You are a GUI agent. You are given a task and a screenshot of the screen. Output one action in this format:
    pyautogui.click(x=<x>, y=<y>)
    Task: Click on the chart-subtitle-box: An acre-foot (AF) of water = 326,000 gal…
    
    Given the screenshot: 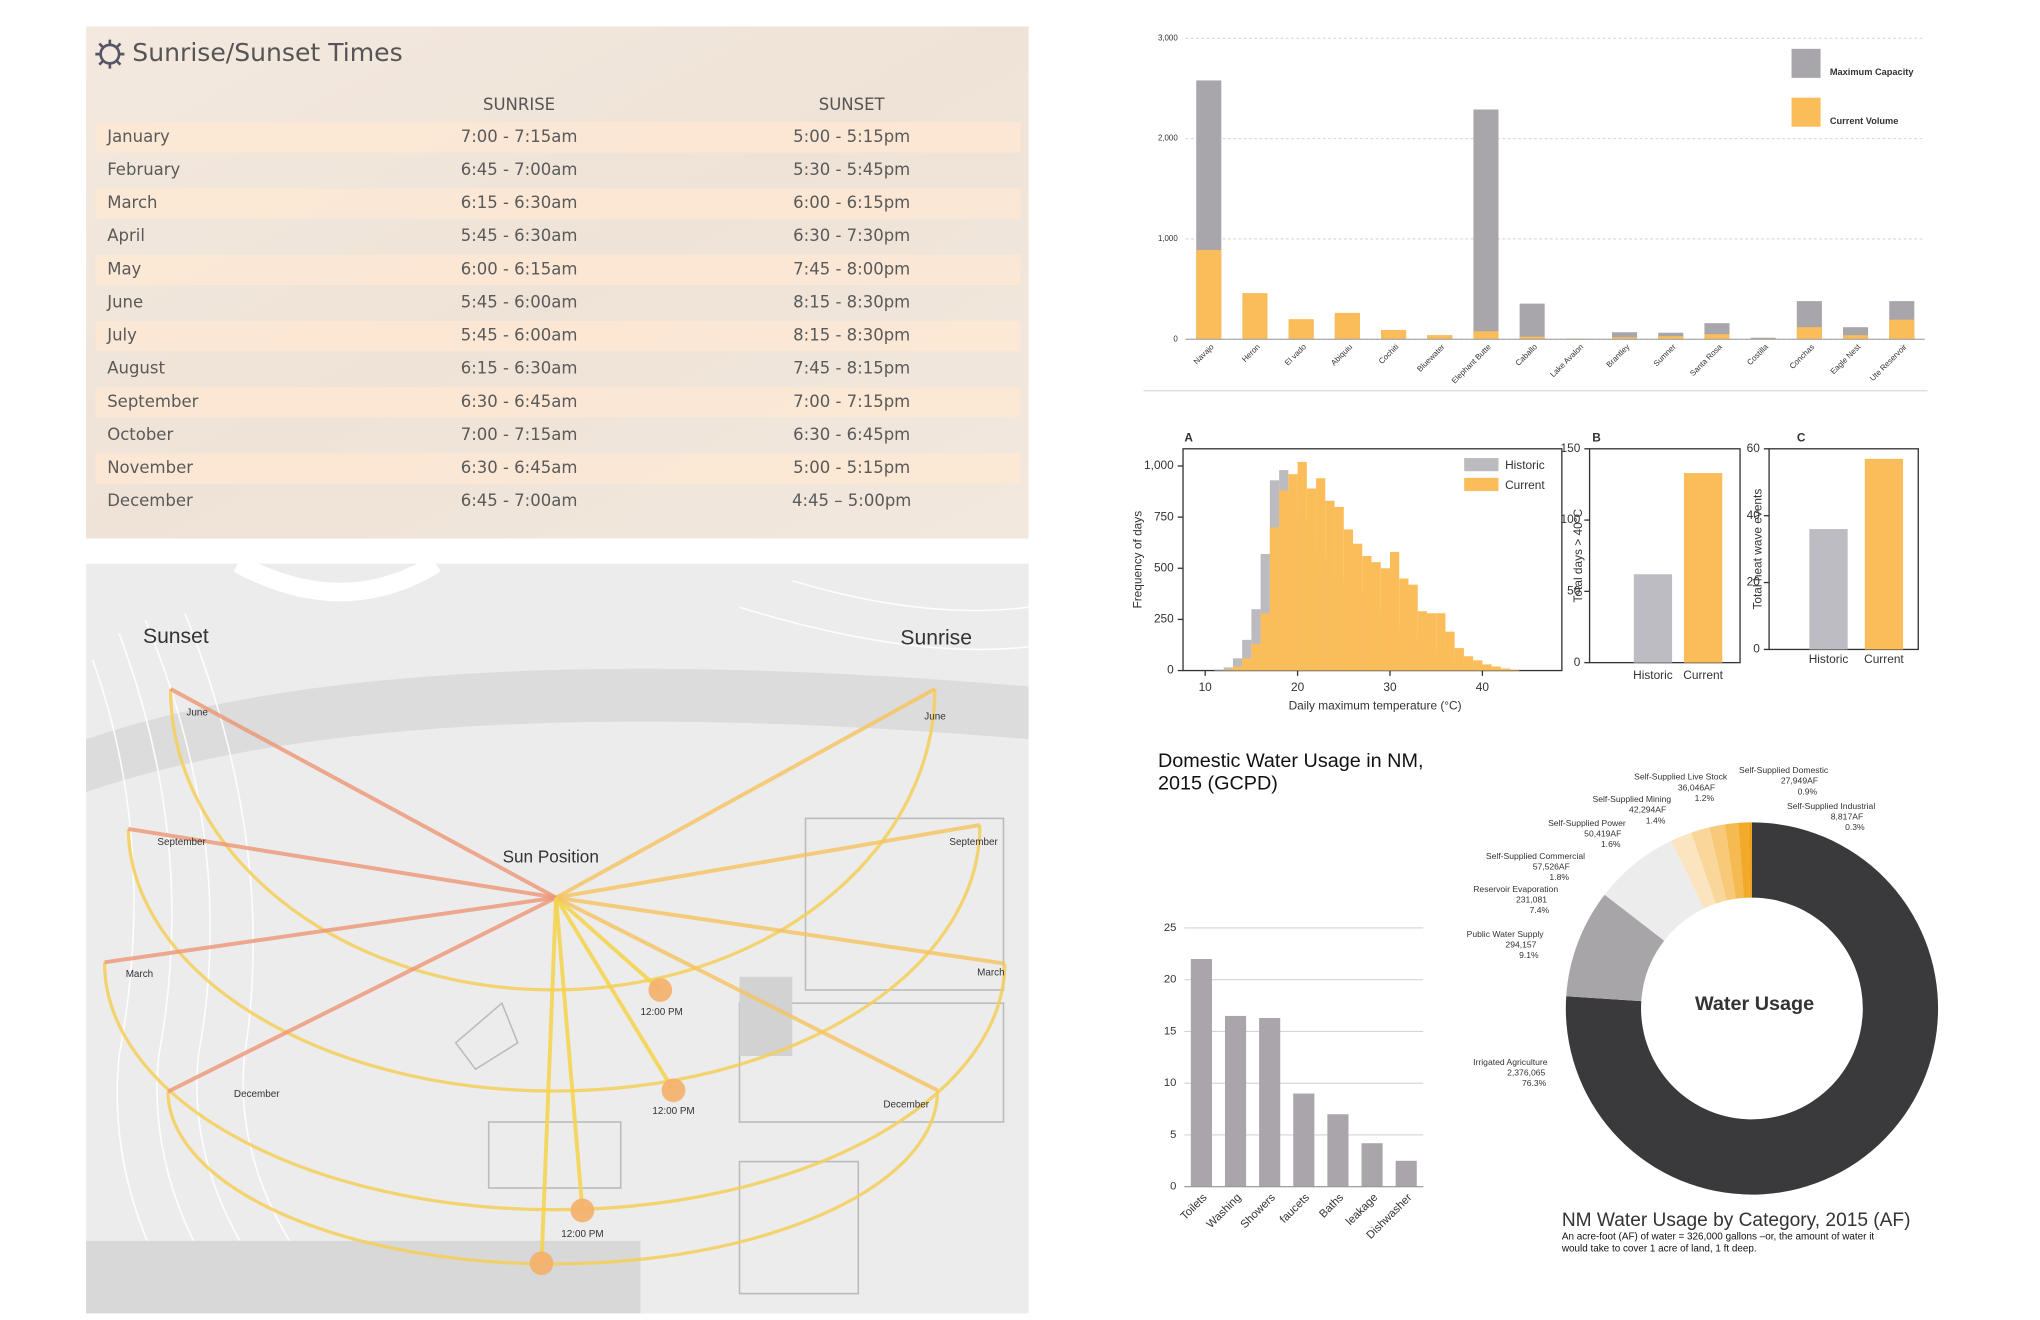 What is the action you would take?
    pyautogui.click(x=1718, y=1242)
    